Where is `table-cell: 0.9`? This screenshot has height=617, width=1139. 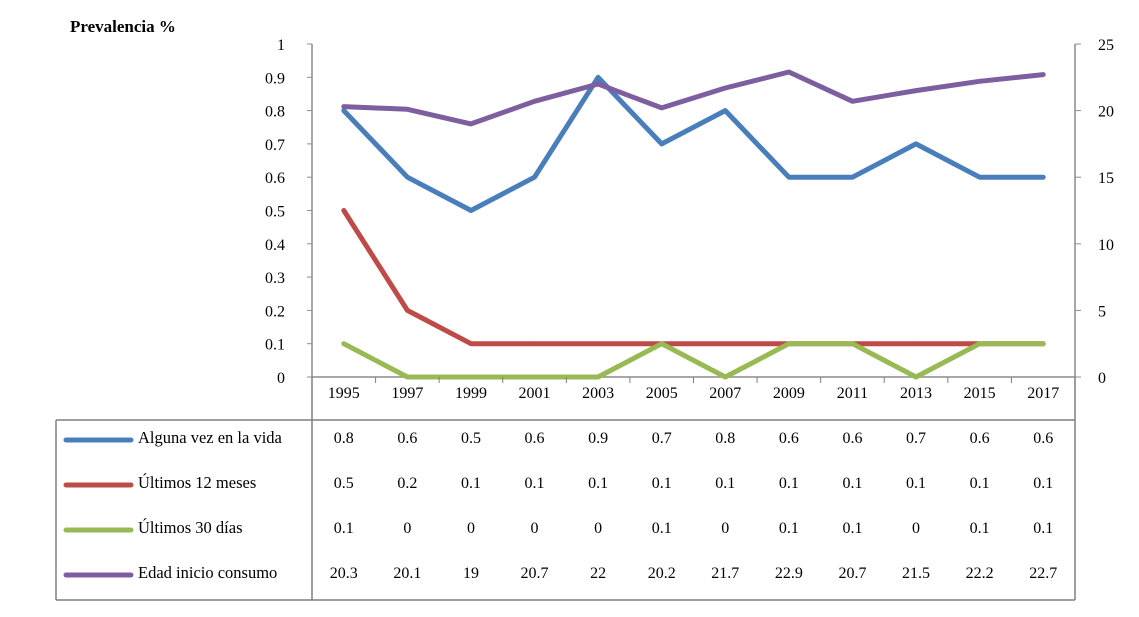 table-cell: 0.9 is located at coordinates (598, 438).